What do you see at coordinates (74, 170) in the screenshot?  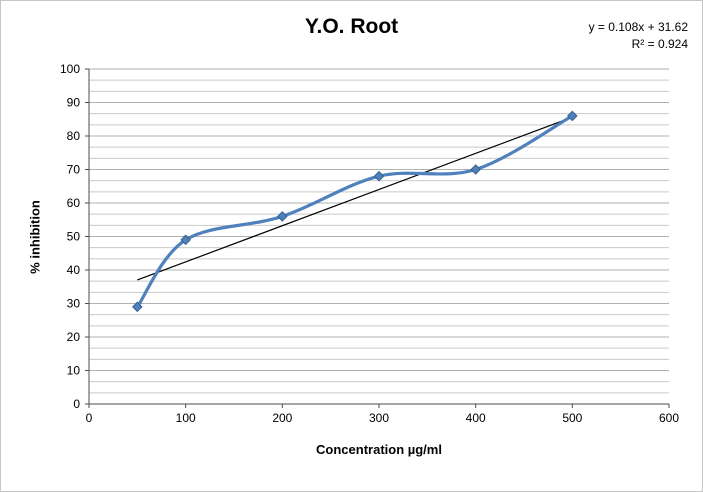 I see `y-tick-label: 70` at bounding box center [74, 170].